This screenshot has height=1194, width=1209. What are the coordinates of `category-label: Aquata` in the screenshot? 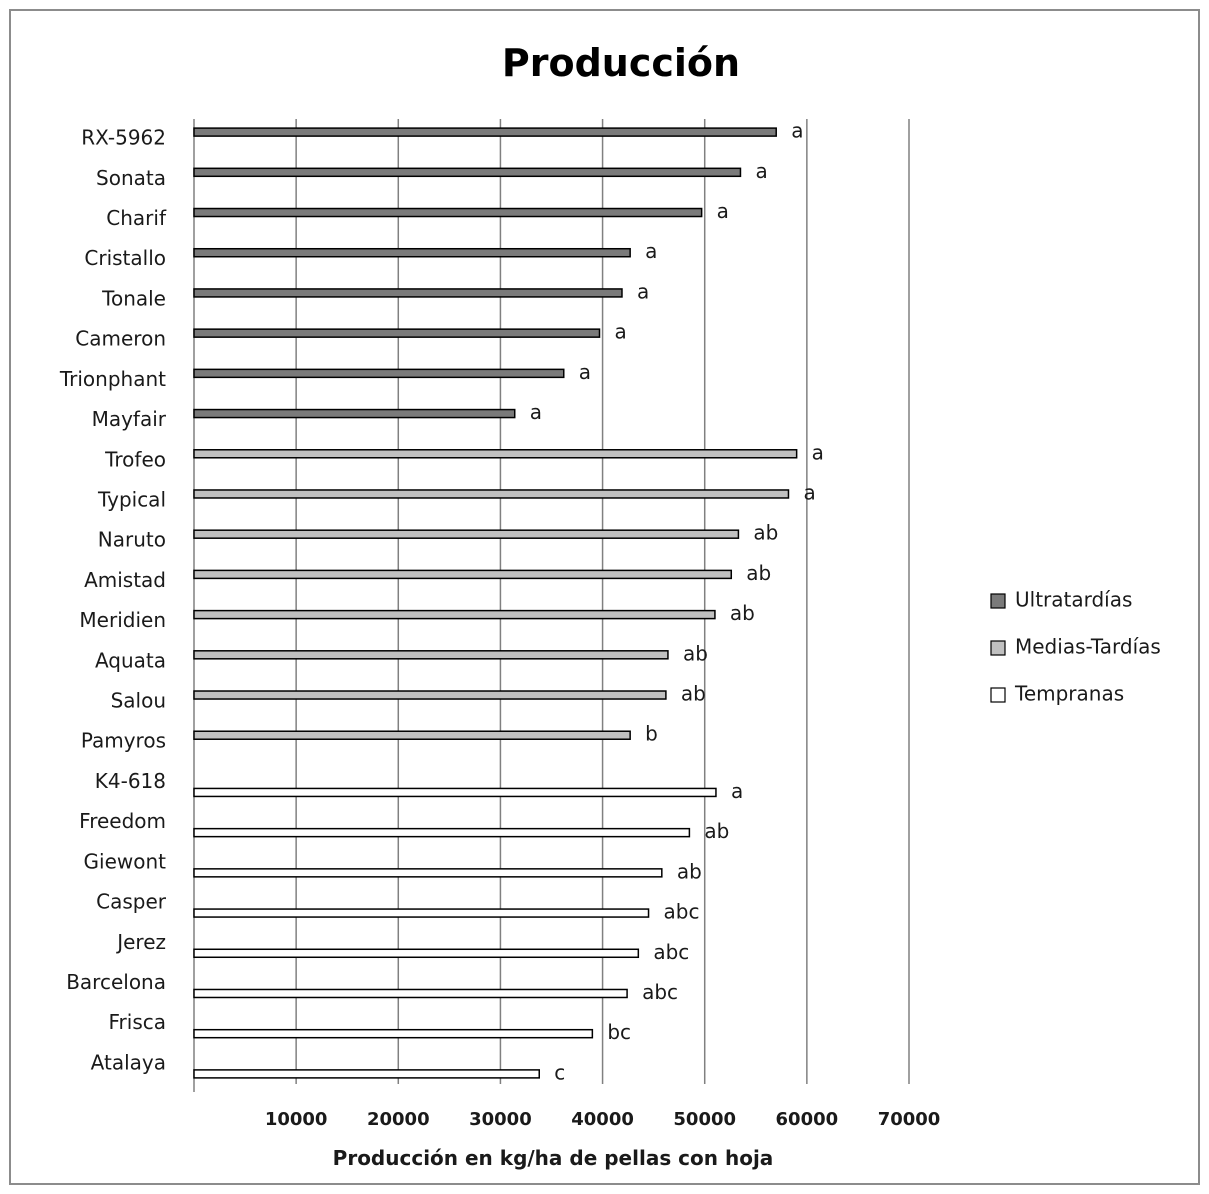 It's located at (130, 660).